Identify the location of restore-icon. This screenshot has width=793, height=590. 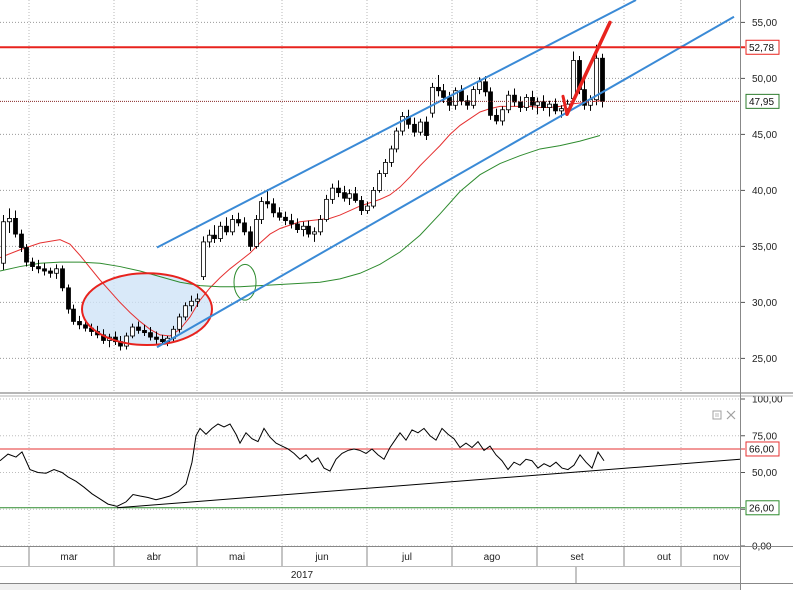
(717, 415).